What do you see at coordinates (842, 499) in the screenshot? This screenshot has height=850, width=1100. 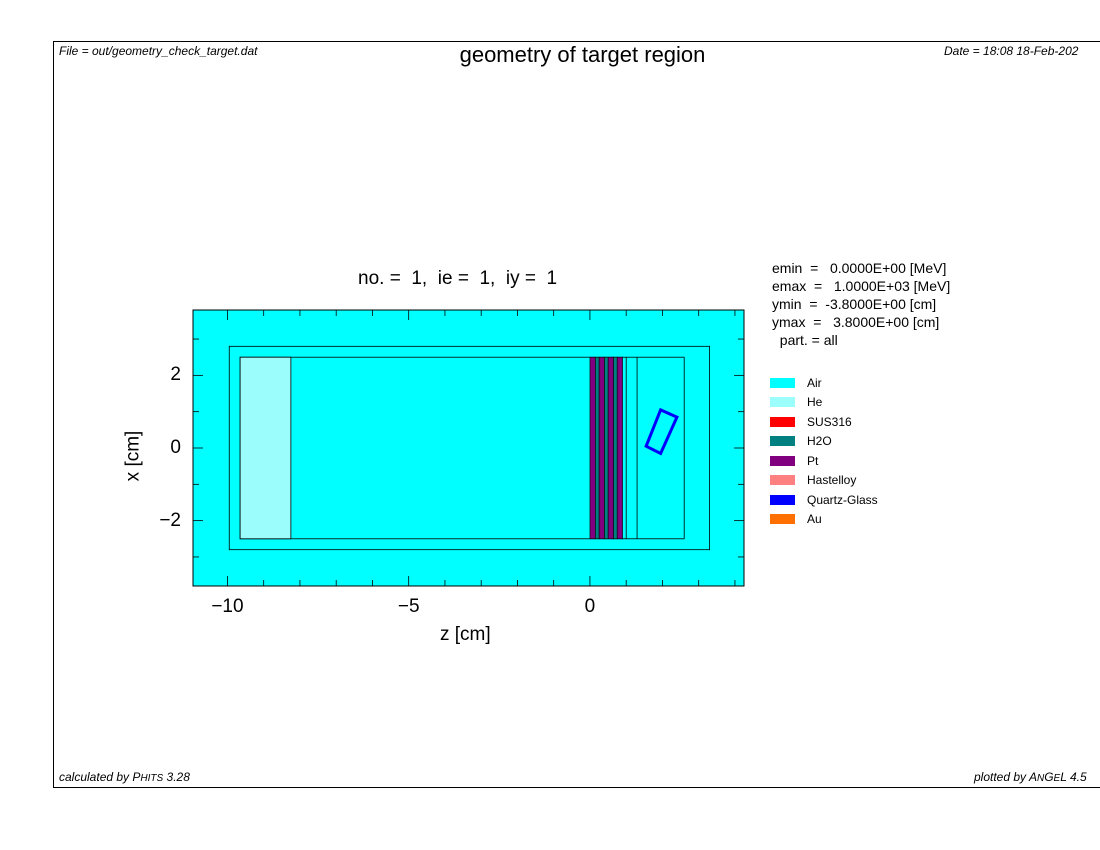 I see `legend-label: Quartz-Glass` at bounding box center [842, 499].